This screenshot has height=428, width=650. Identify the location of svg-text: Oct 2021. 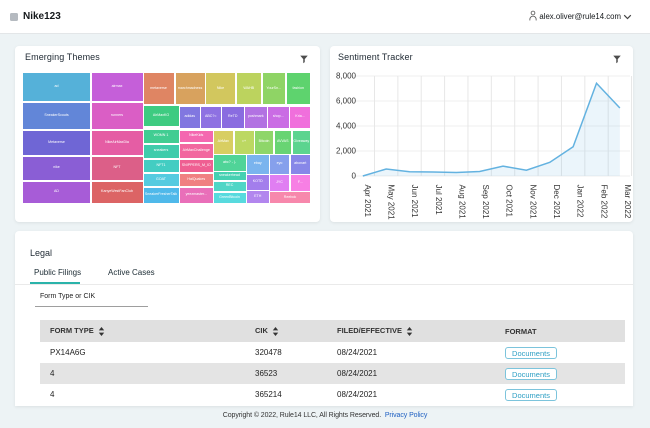
(509, 201).